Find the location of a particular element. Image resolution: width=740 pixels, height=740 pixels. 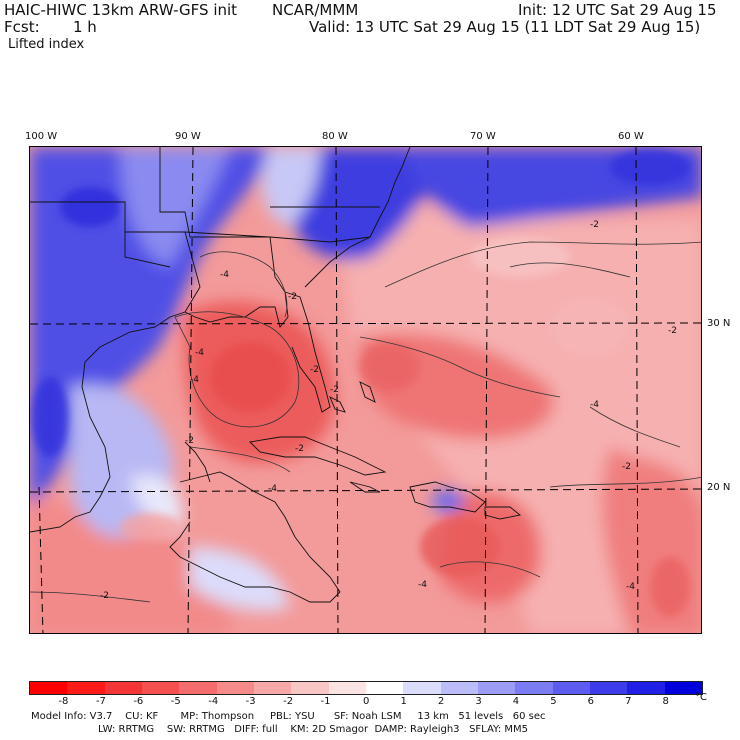

lat-label-20n: 20 N is located at coordinates (719, 487).